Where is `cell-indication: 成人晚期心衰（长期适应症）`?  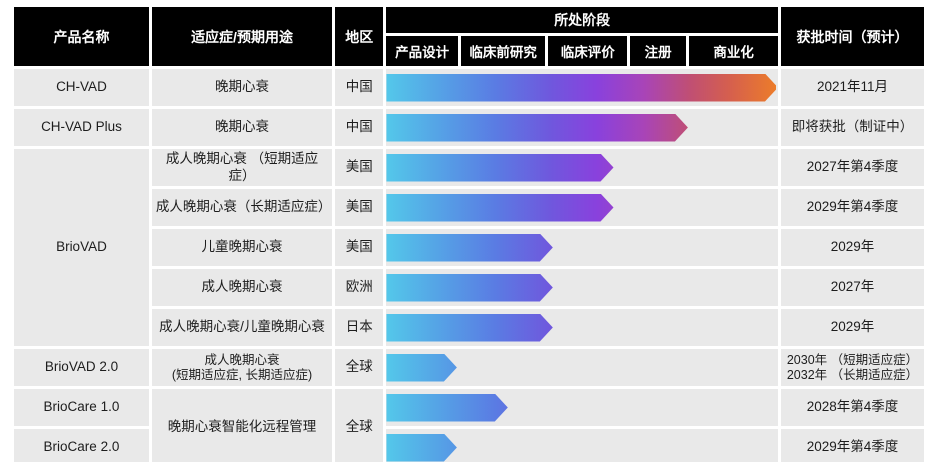
cell-indication: 成人晚期心衰（长期适应症） is located at coordinates (242, 207).